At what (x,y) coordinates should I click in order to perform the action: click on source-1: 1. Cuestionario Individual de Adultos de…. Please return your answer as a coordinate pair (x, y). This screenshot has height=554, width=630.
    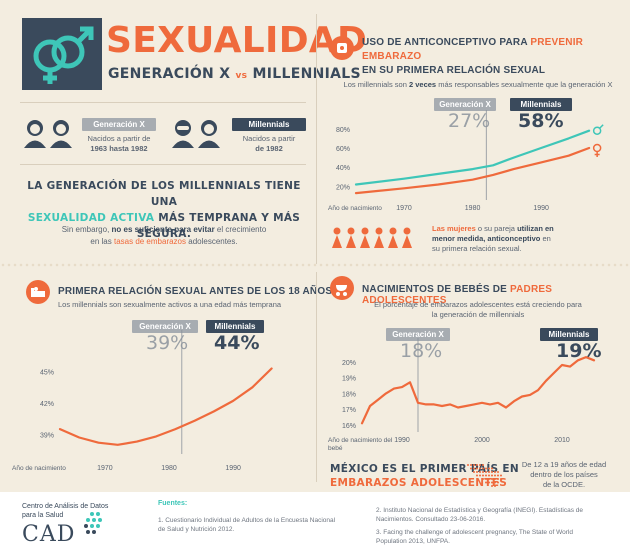
    Looking at the image, I should click on (247, 525).